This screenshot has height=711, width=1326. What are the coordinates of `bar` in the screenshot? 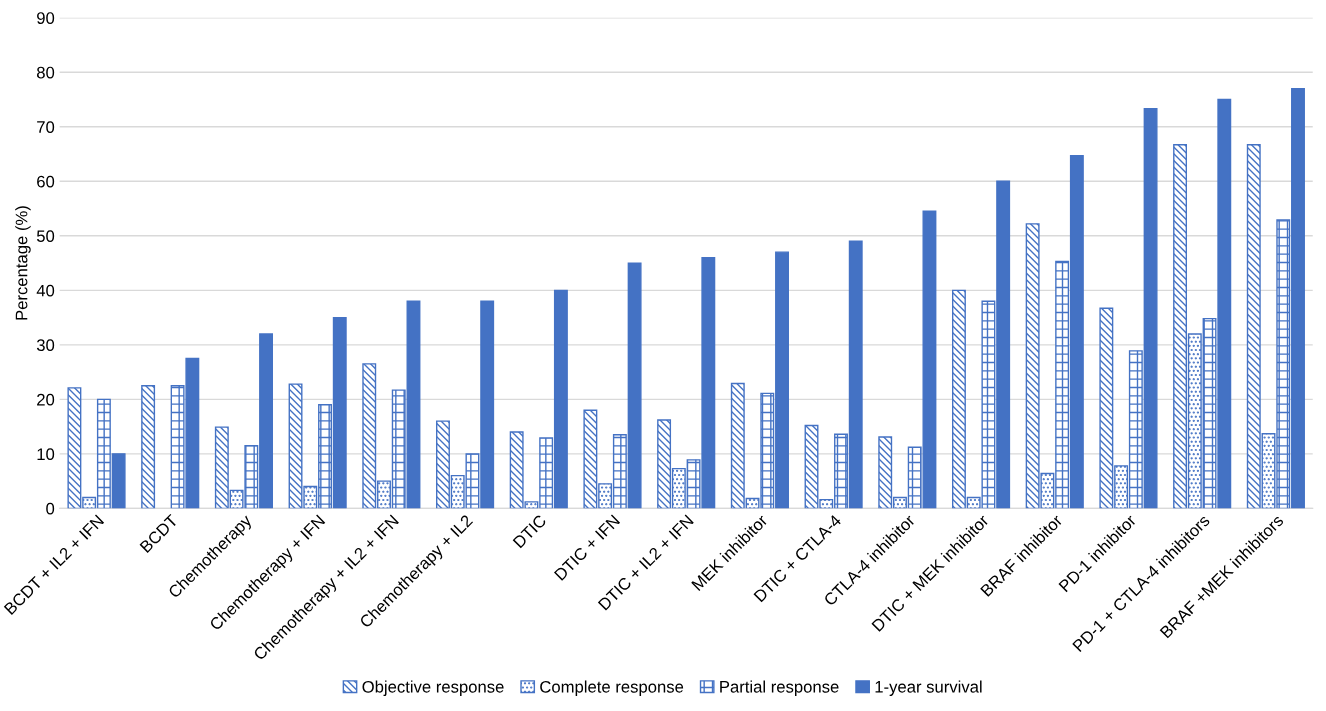 It's located at (148, 447).